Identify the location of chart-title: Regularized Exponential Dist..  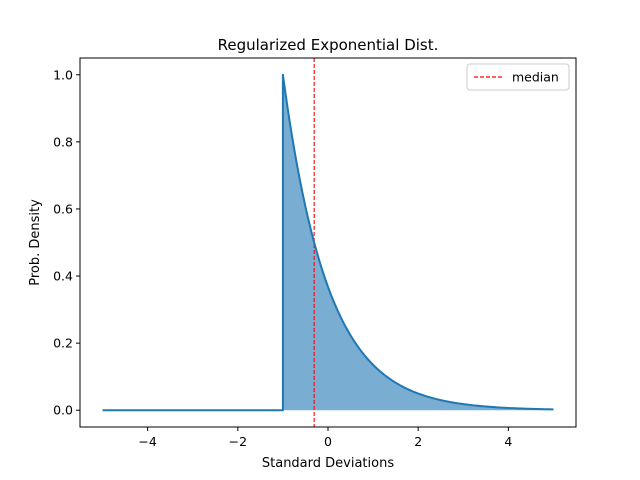
(328, 45).